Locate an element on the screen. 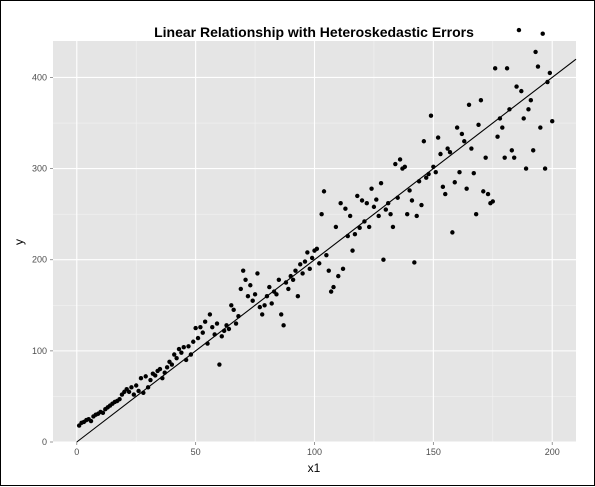 The height and width of the screenshot is (487, 595). x-axis-ticks: 0 50 100 150 200 is located at coordinates (317, 449).